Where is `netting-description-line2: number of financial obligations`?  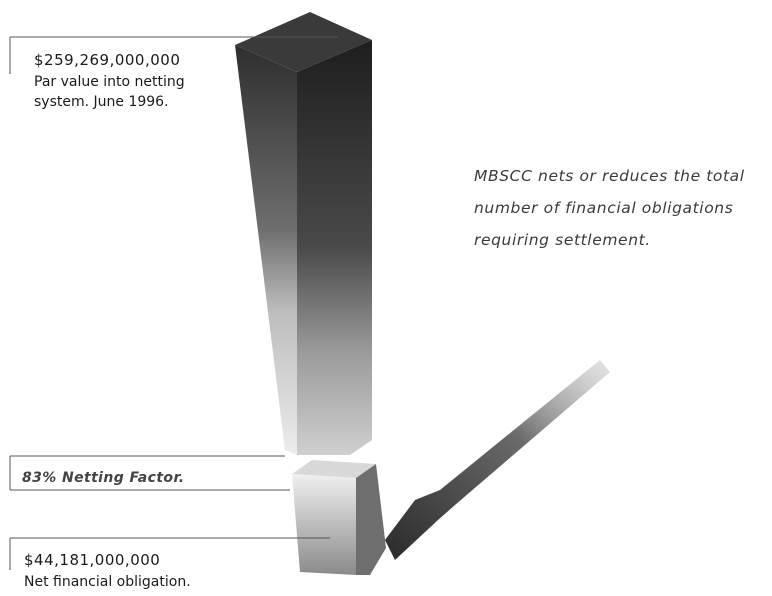 netting-description-line2: number of financial obligations is located at coordinates (604, 208).